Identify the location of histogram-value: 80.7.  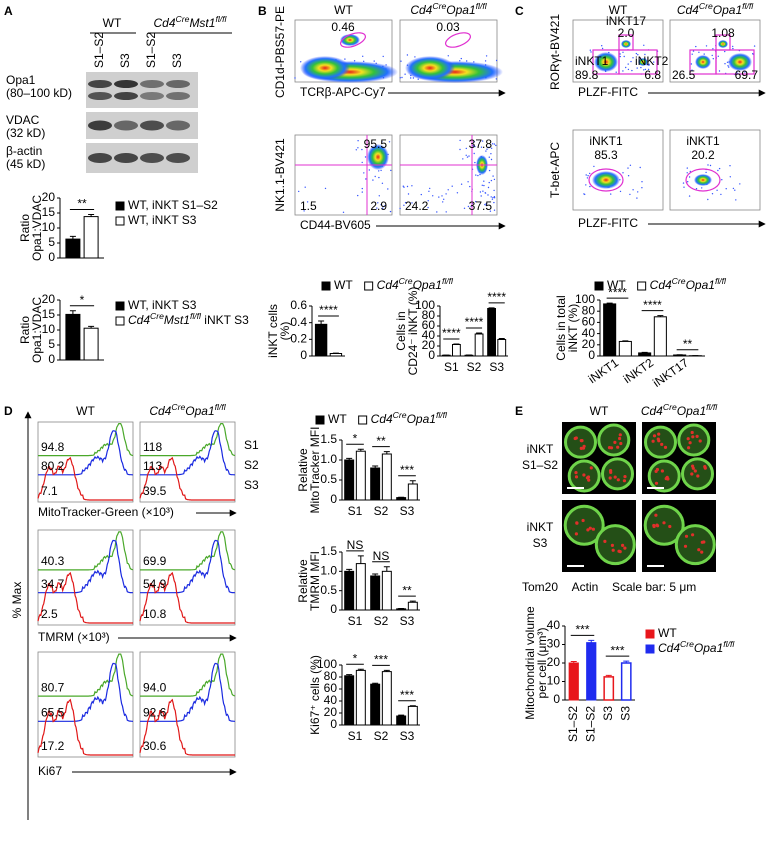
(53, 687).